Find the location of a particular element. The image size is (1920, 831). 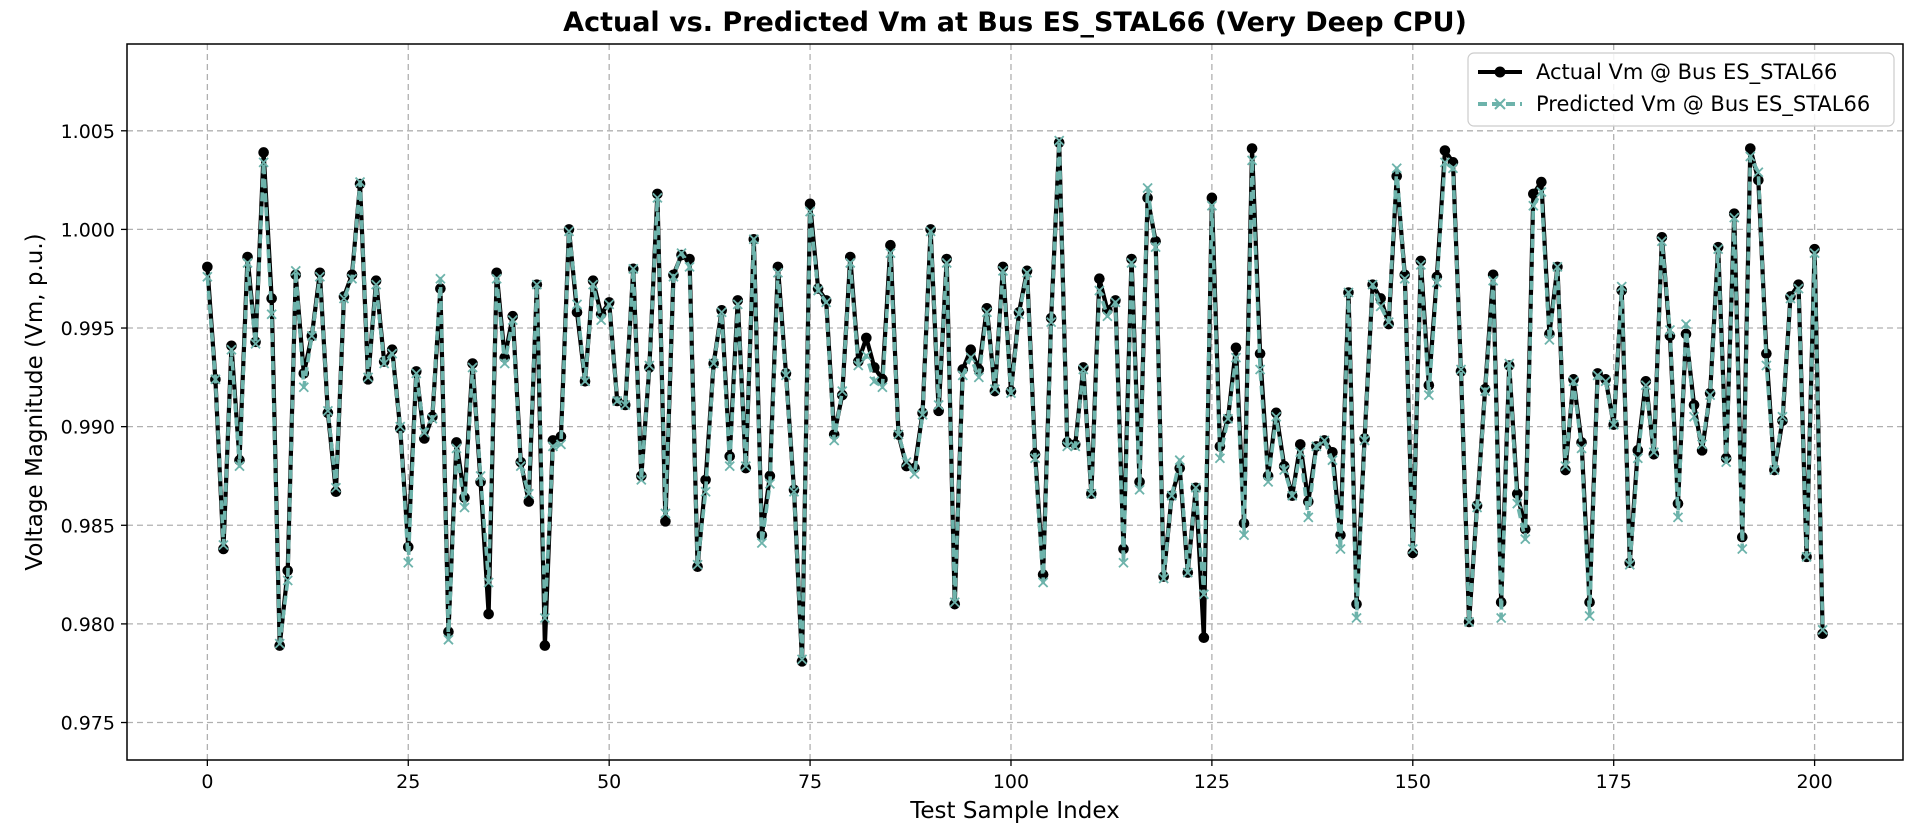

x-tick-label: 200 is located at coordinates (1814, 782).